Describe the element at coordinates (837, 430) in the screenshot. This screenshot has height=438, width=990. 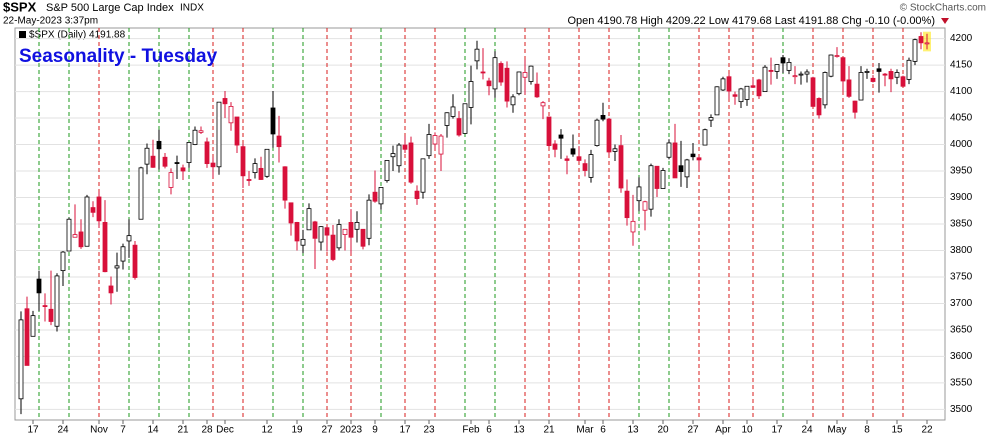
I see `x-tick-label: May` at that location.